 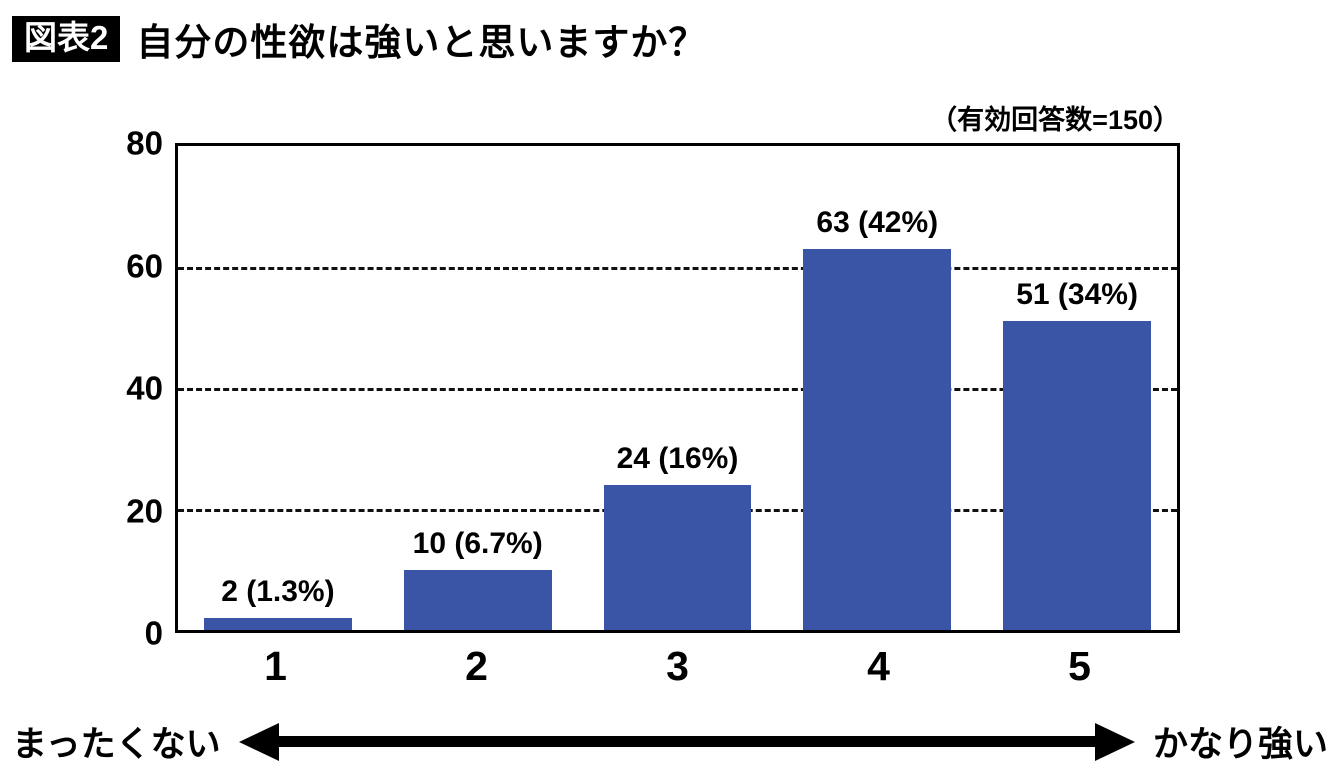 I want to click on y-tick-label: 80, so click(x=144, y=143).